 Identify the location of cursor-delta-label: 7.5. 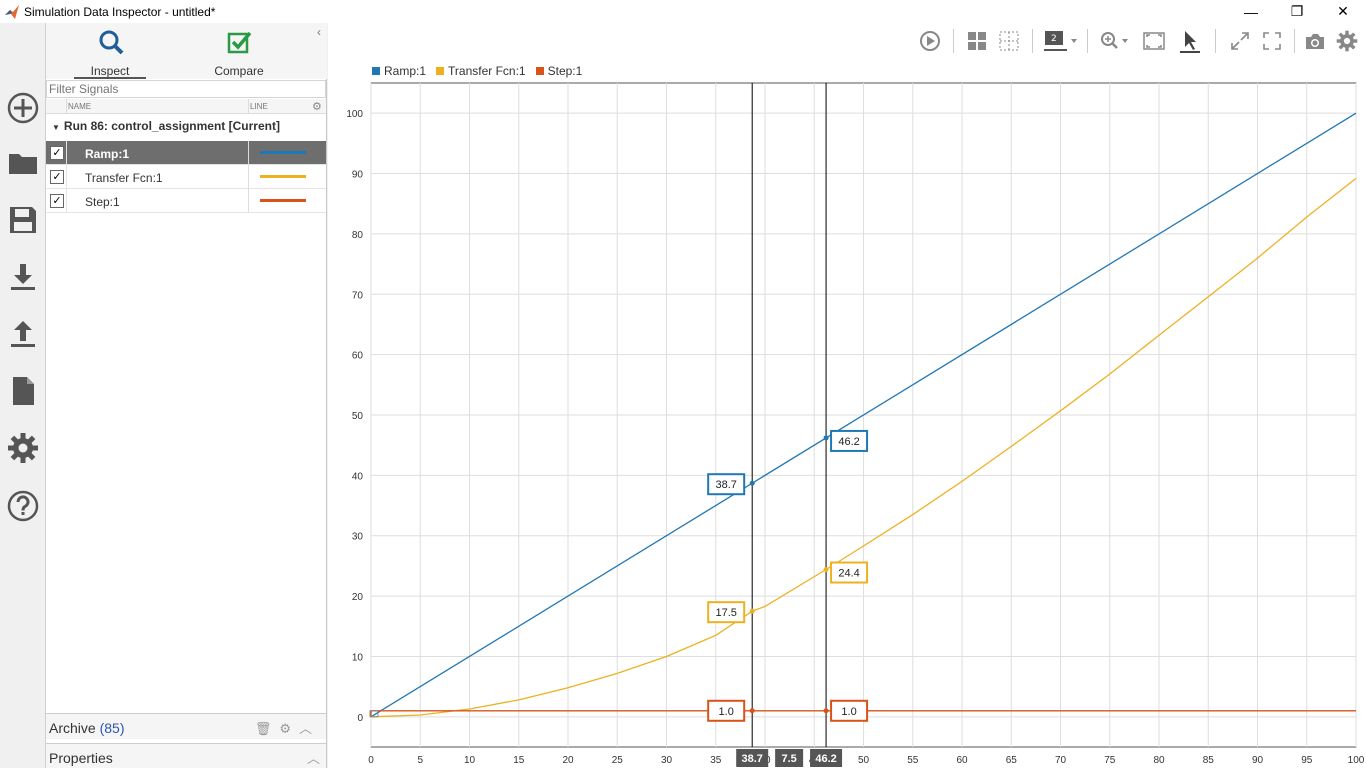
(788, 759).